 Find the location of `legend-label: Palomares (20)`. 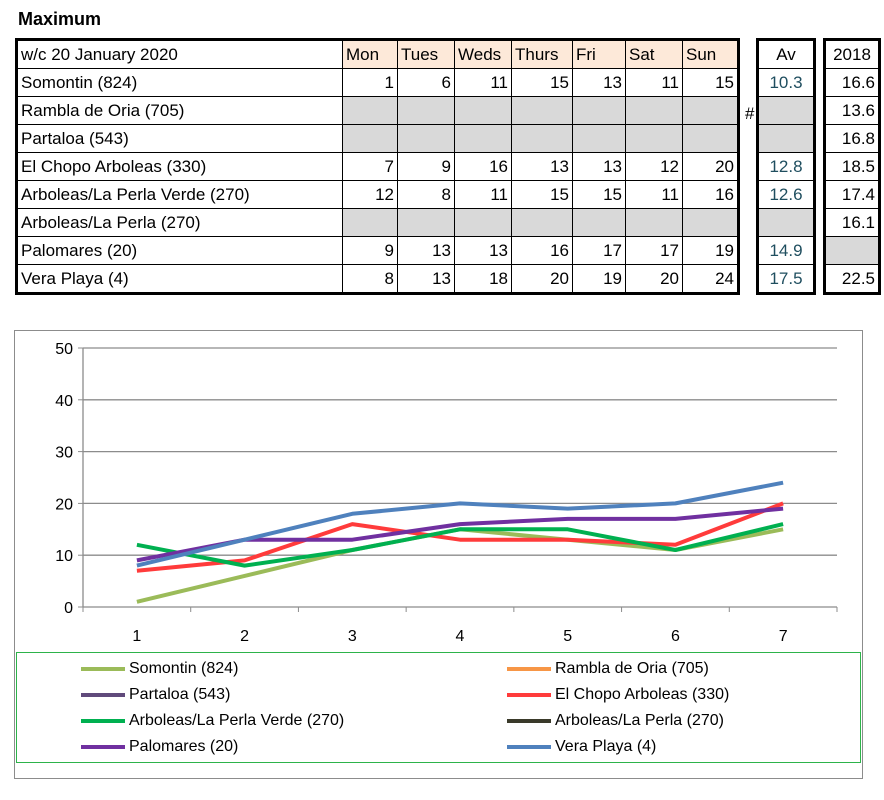

legend-label: Palomares (20) is located at coordinates (184, 746).